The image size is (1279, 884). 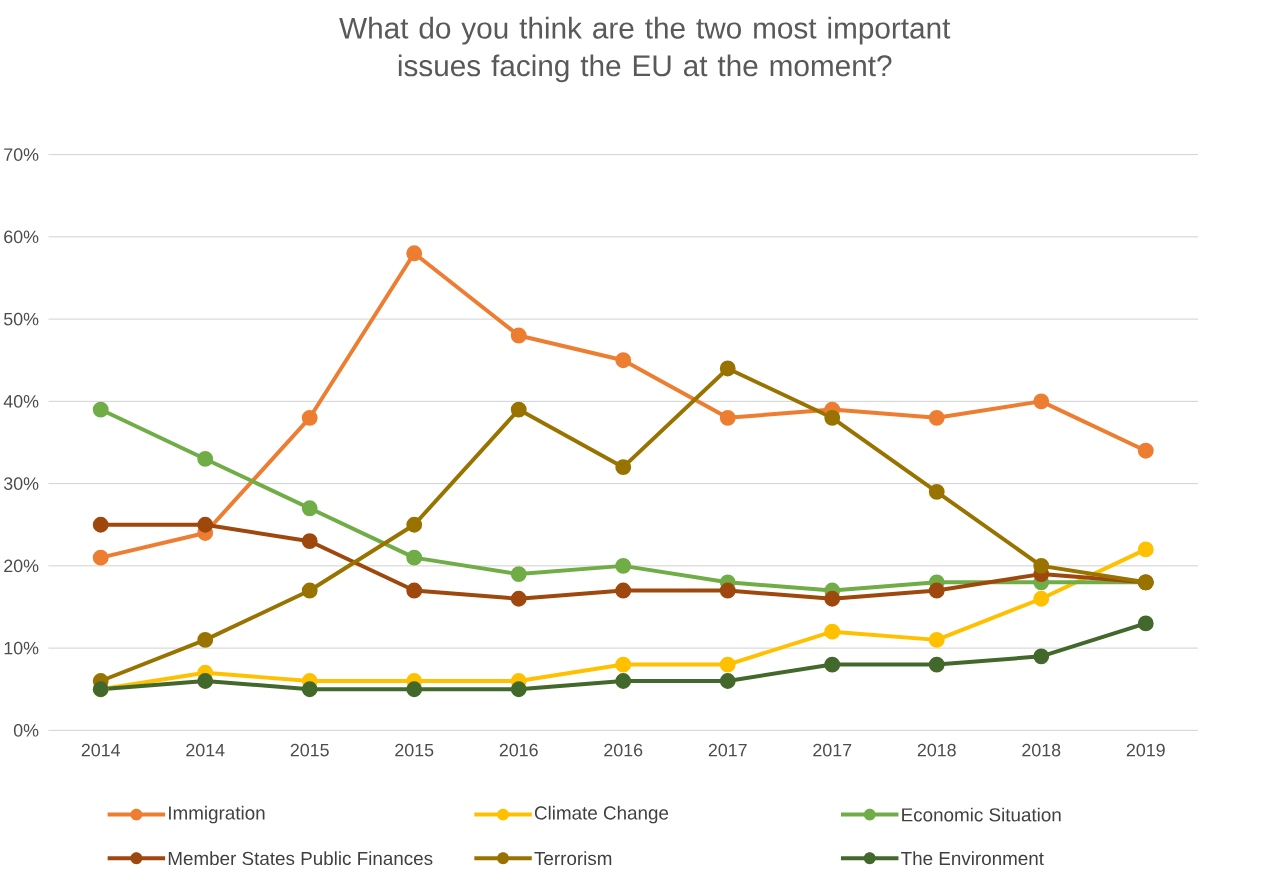 What do you see at coordinates (972, 858) in the screenshot?
I see `legend-label: The Environment` at bounding box center [972, 858].